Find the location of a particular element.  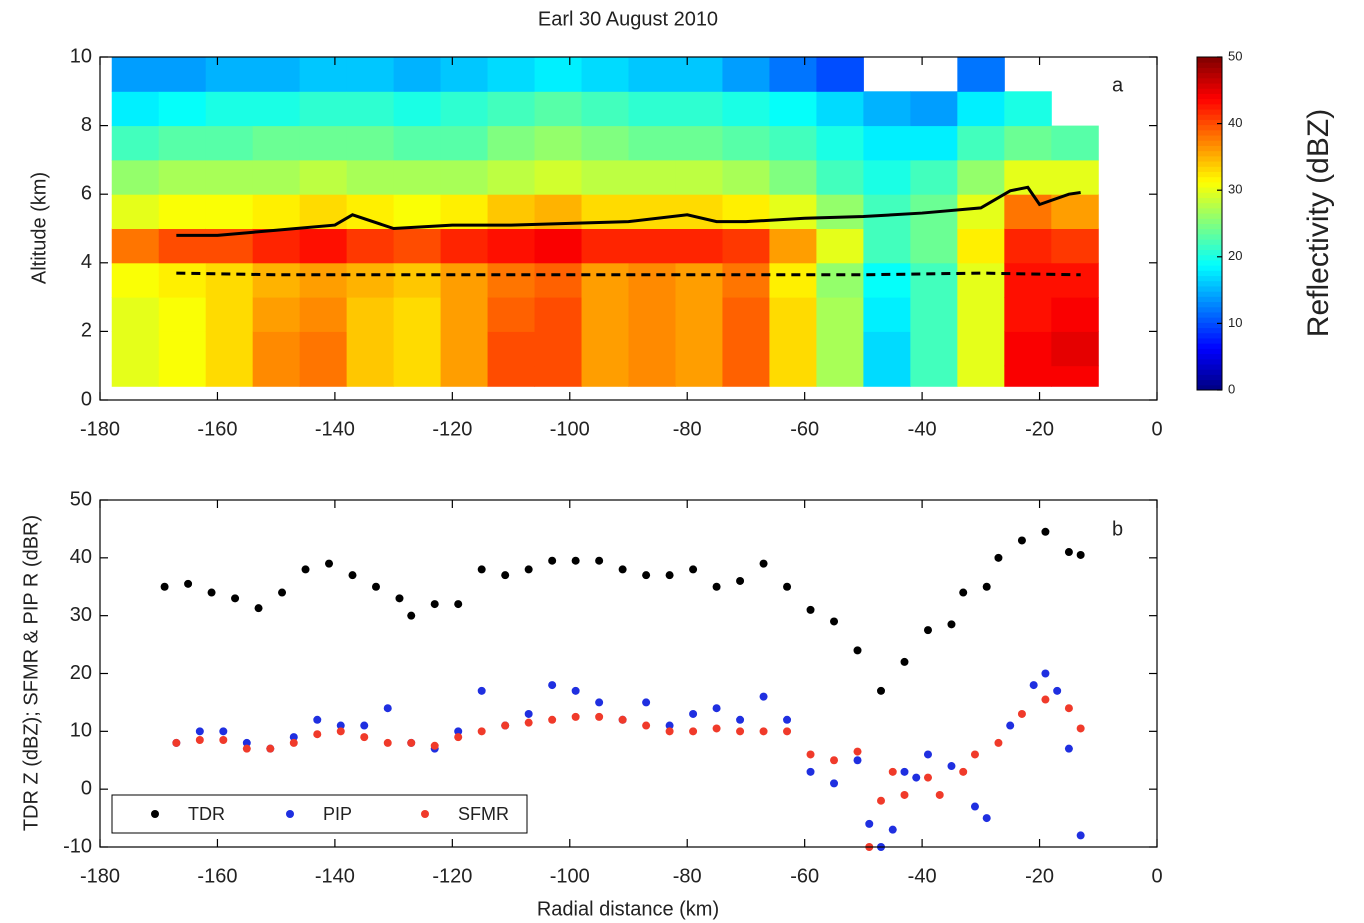

y-tick-label: 50 is located at coordinates (81, 499).